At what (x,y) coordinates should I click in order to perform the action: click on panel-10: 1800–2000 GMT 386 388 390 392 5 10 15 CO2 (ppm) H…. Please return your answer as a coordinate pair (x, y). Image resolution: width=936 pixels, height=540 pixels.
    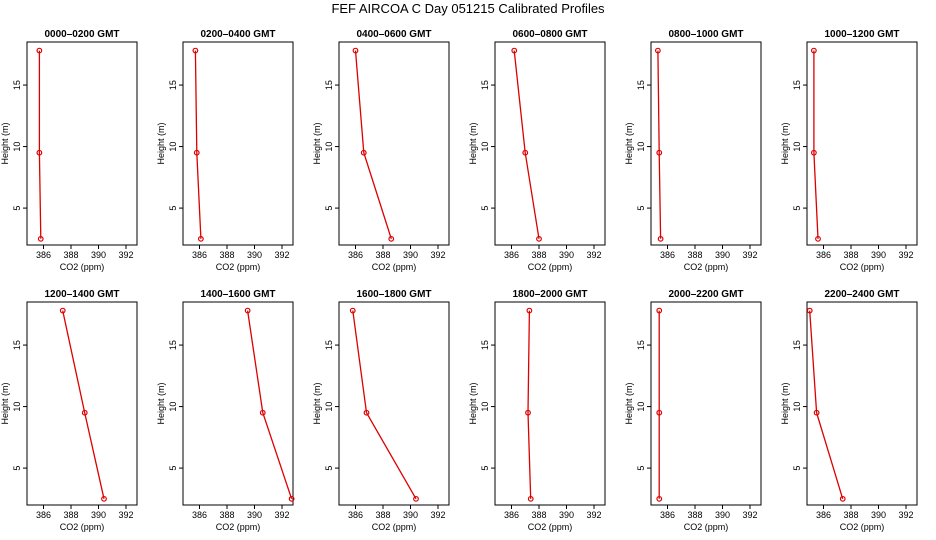
    Looking at the image, I should click on (537, 410).